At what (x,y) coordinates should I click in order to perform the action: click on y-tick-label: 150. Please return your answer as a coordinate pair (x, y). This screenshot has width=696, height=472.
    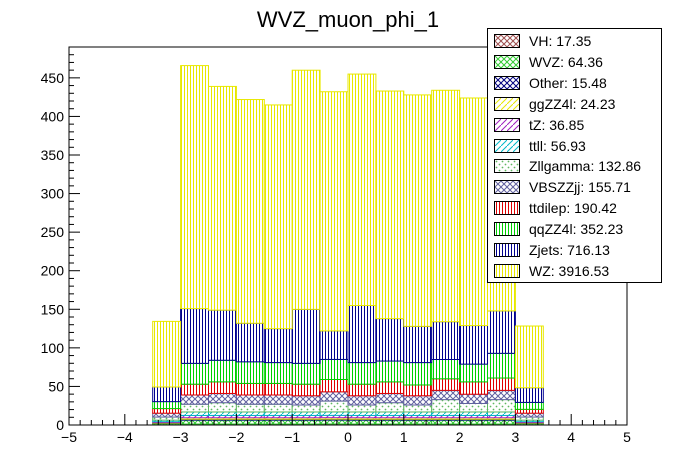
    Looking at the image, I should click on (53, 309).